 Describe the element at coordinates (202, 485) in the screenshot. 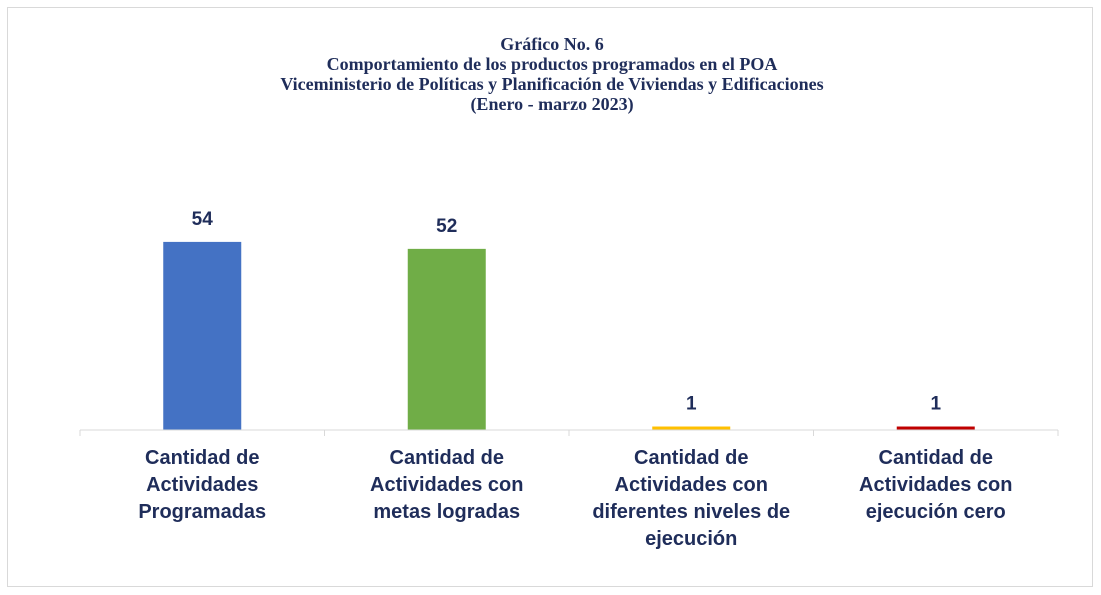

I see `x-tick-label: Cantidad de Actividades Programadas` at that location.